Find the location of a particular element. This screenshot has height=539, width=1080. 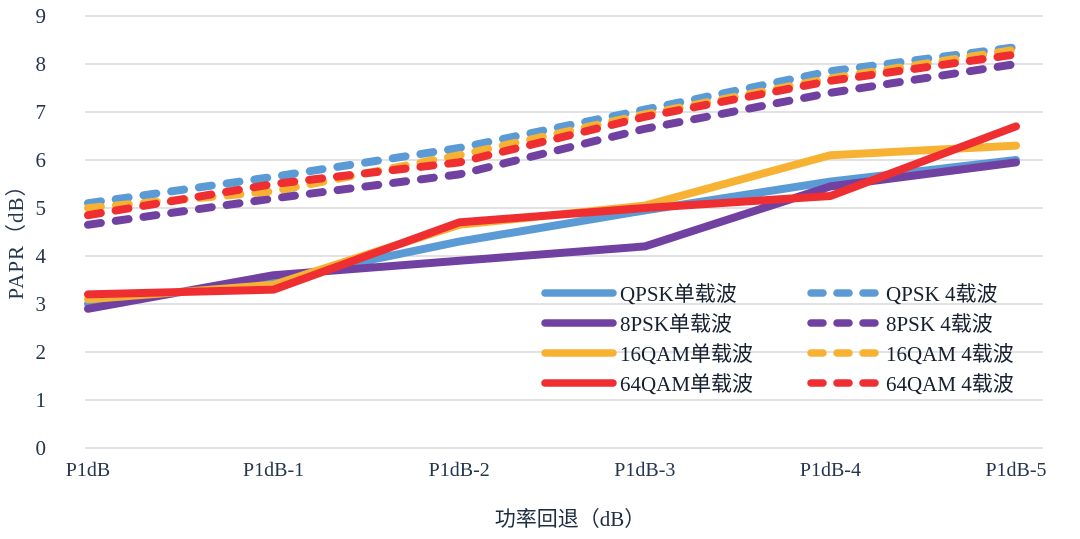

x-tick-label: P1dB is located at coordinates (88, 470).